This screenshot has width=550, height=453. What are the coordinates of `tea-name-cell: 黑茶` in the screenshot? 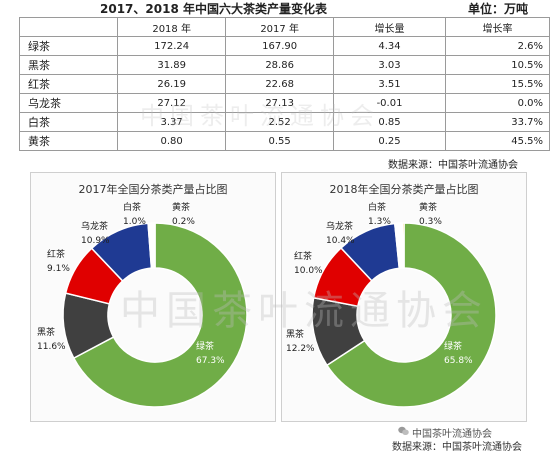 It's located at (68, 65).